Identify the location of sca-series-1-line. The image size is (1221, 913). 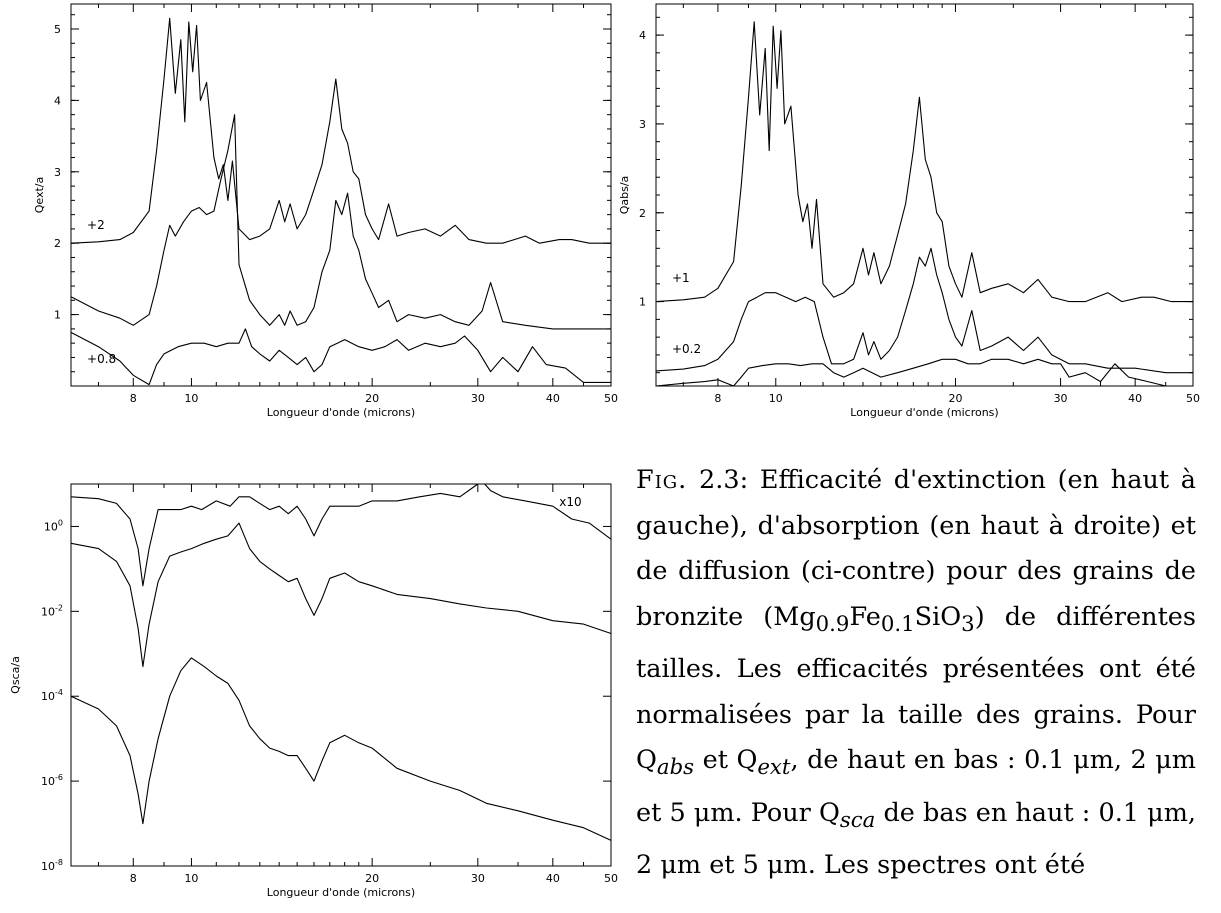
(341, 535).